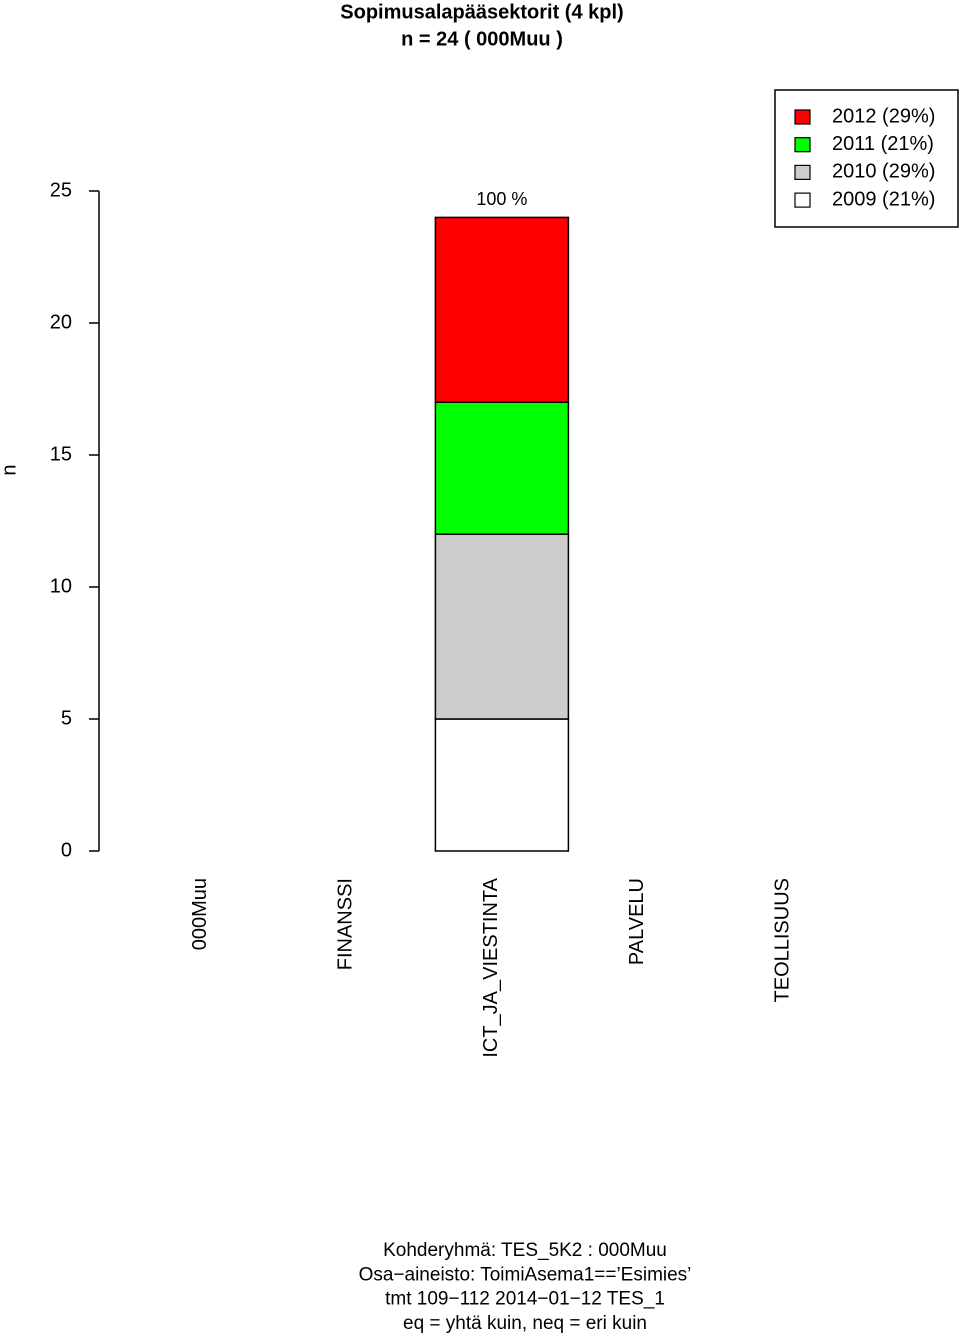  What do you see at coordinates (61, 322) in the screenshot?
I see `y-tick-label: 20` at bounding box center [61, 322].